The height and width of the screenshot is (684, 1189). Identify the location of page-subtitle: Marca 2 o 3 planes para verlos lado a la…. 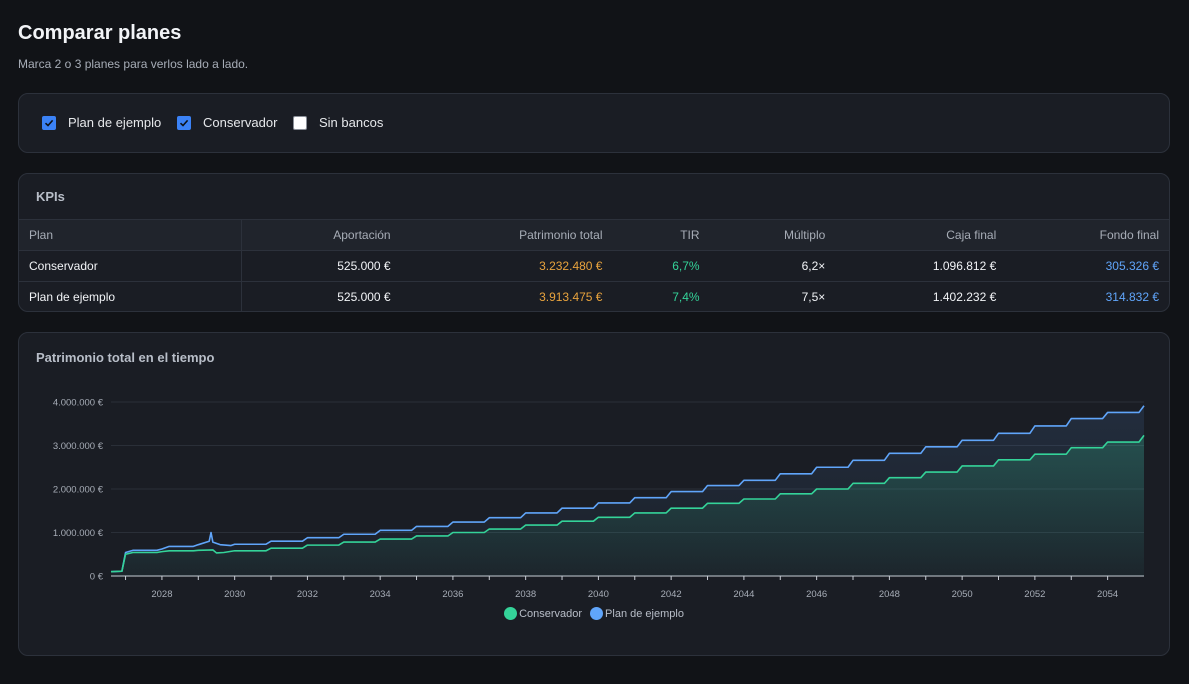
(133, 64).